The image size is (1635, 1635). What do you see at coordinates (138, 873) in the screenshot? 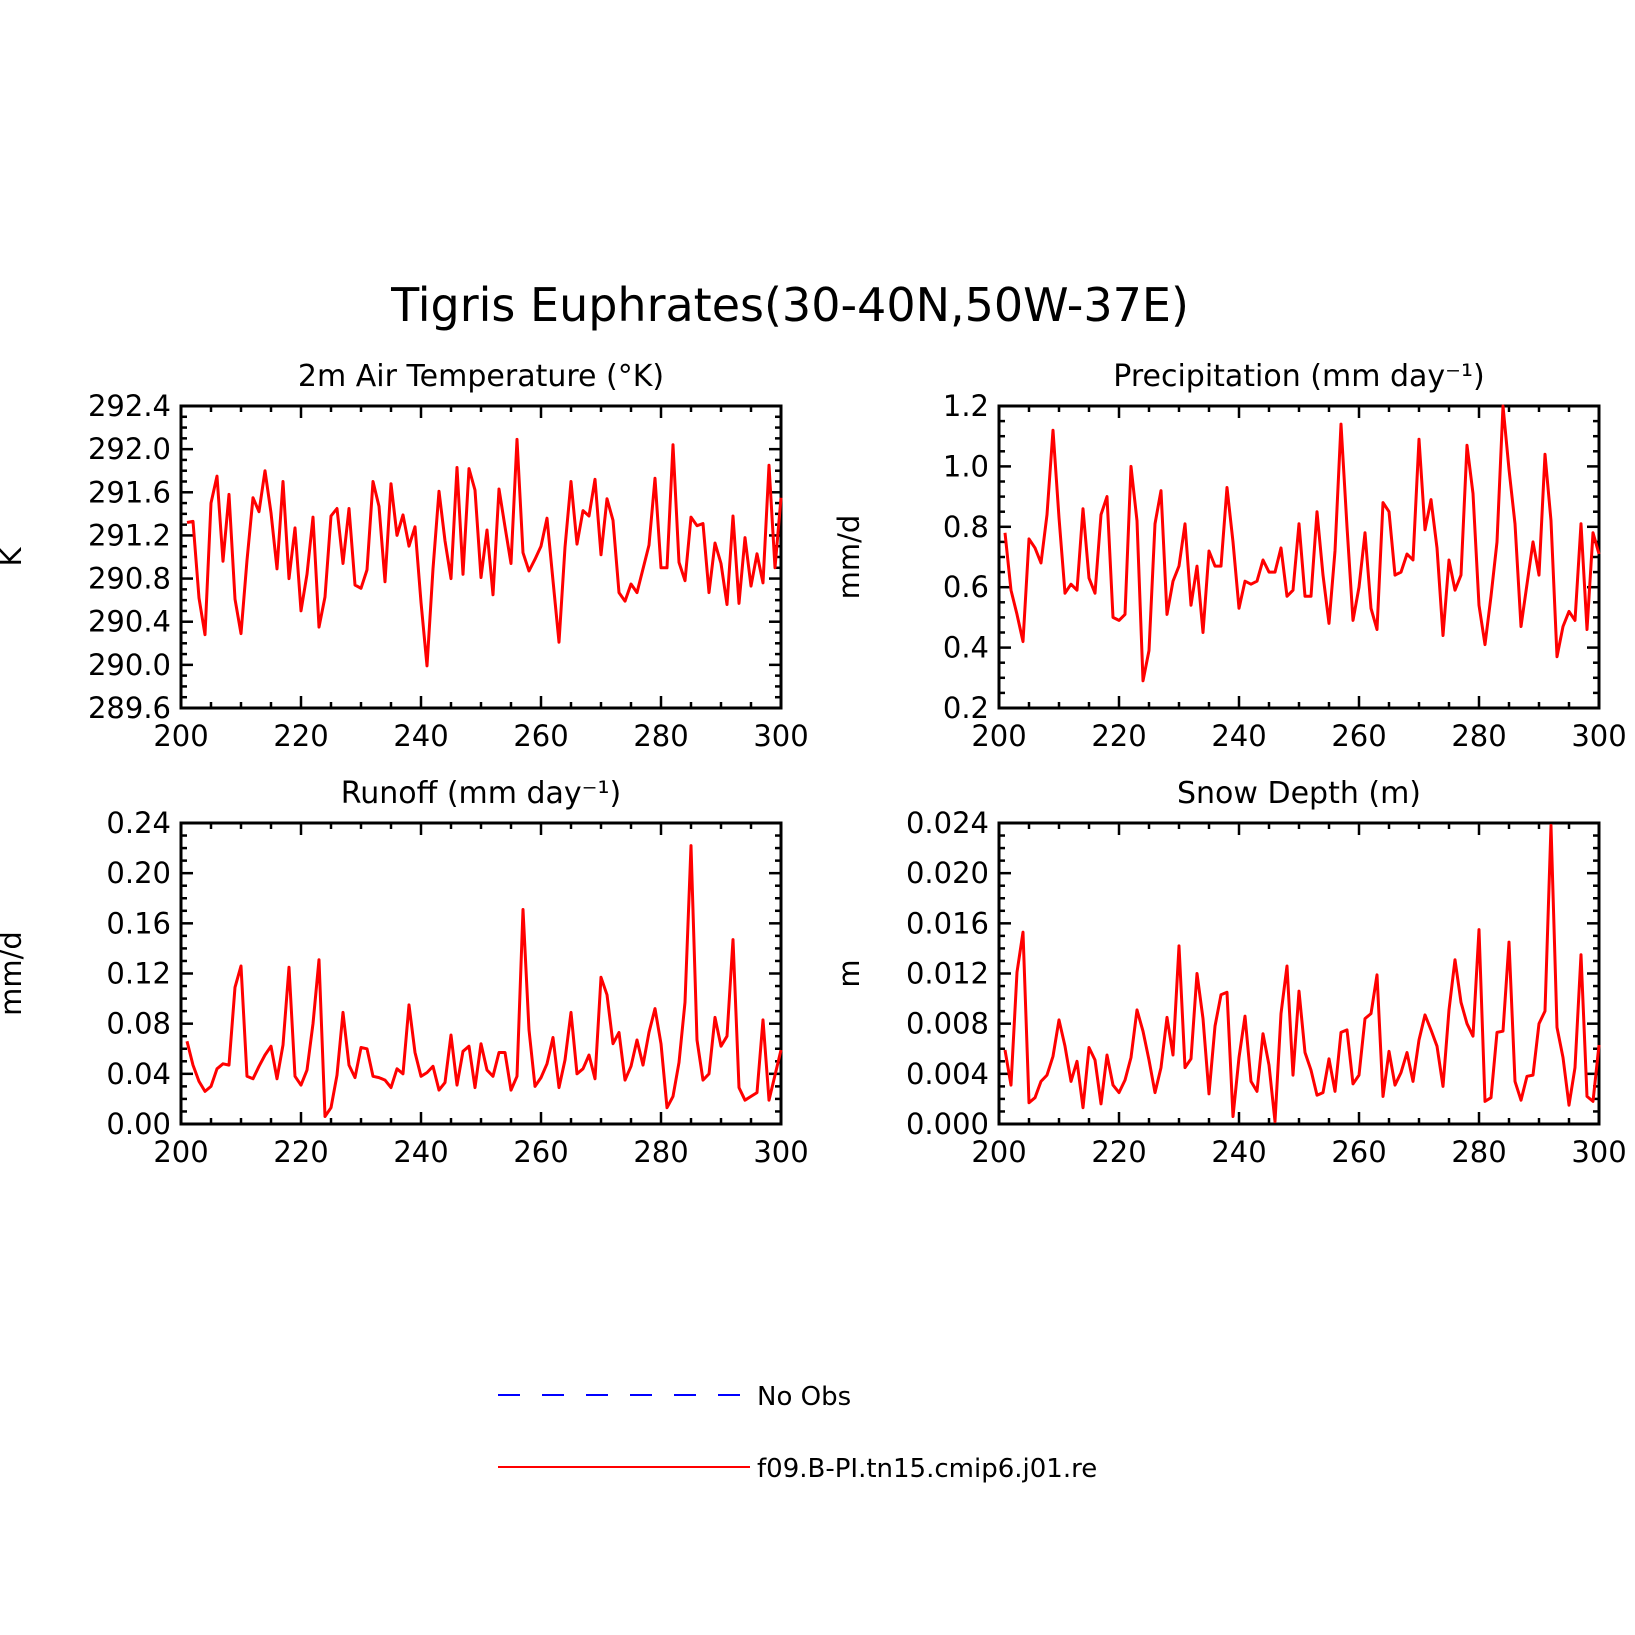
I see `y-tick-label: 0.20` at bounding box center [138, 873].